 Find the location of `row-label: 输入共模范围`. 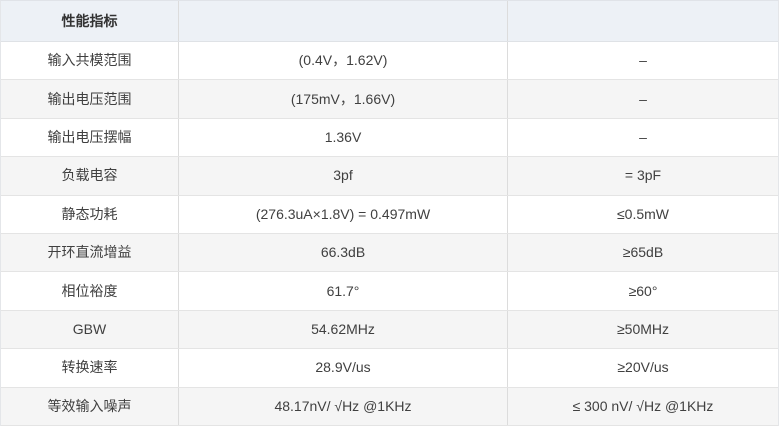

row-label: 输入共模范围 is located at coordinates (89, 60).